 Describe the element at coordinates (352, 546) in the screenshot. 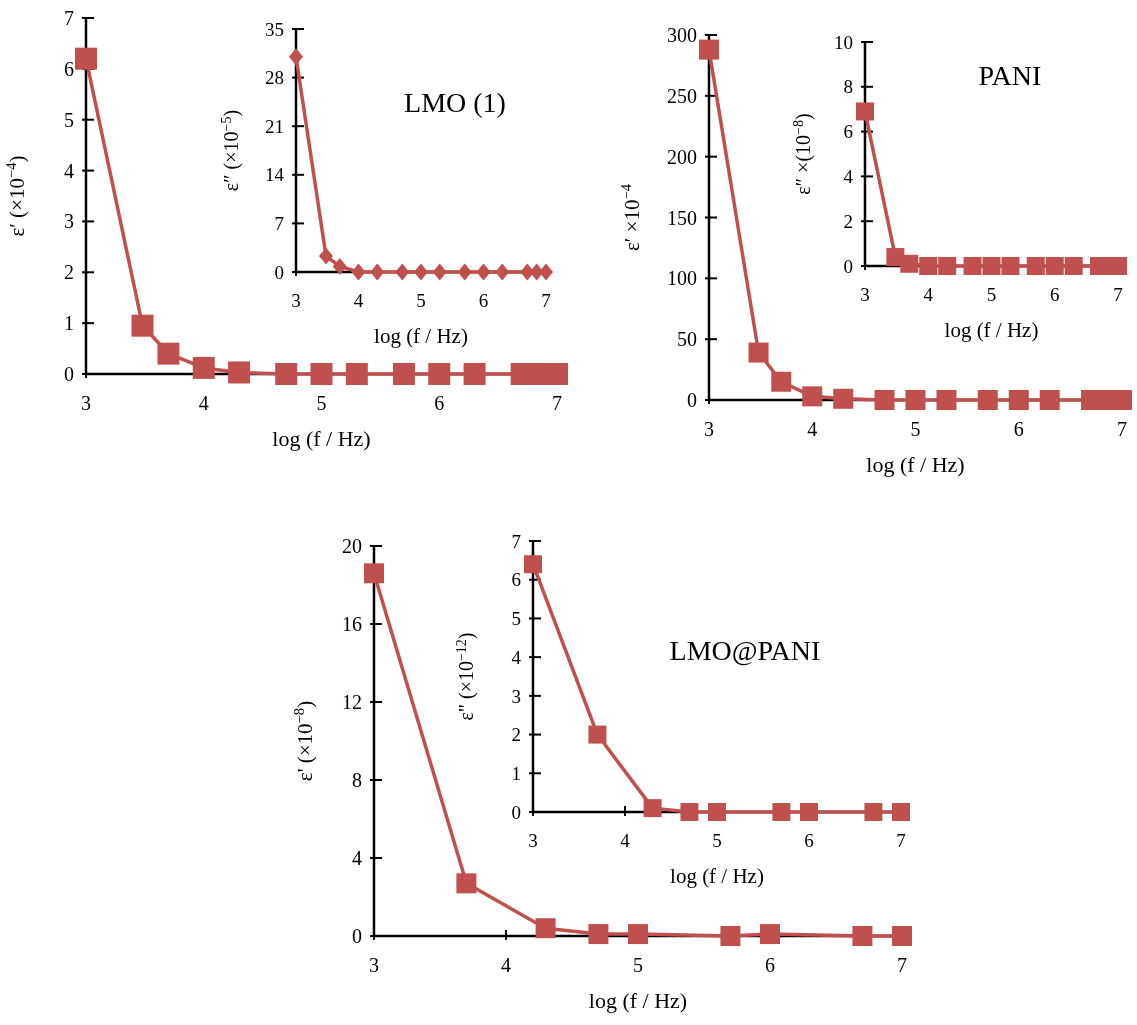

I see `y-tick-label: 20` at that location.